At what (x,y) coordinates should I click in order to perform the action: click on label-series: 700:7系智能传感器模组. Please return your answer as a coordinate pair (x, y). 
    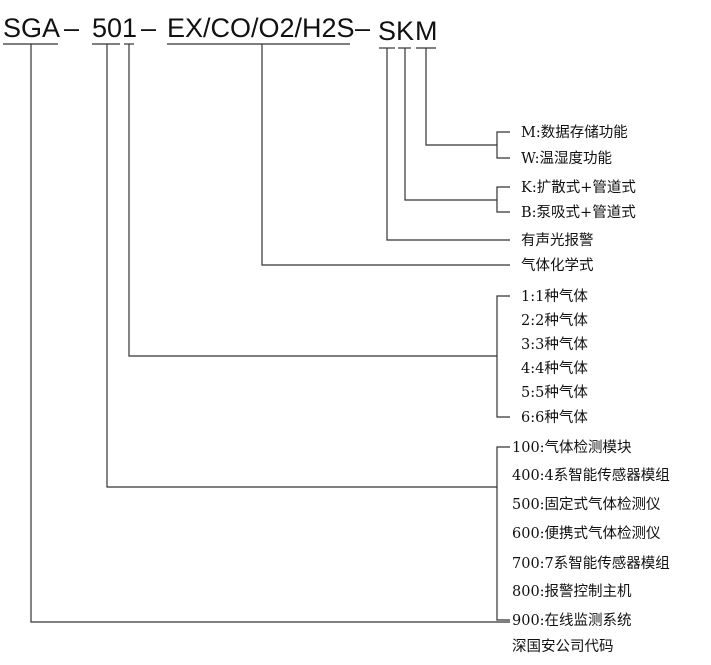
    Looking at the image, I should click on (591, 563).